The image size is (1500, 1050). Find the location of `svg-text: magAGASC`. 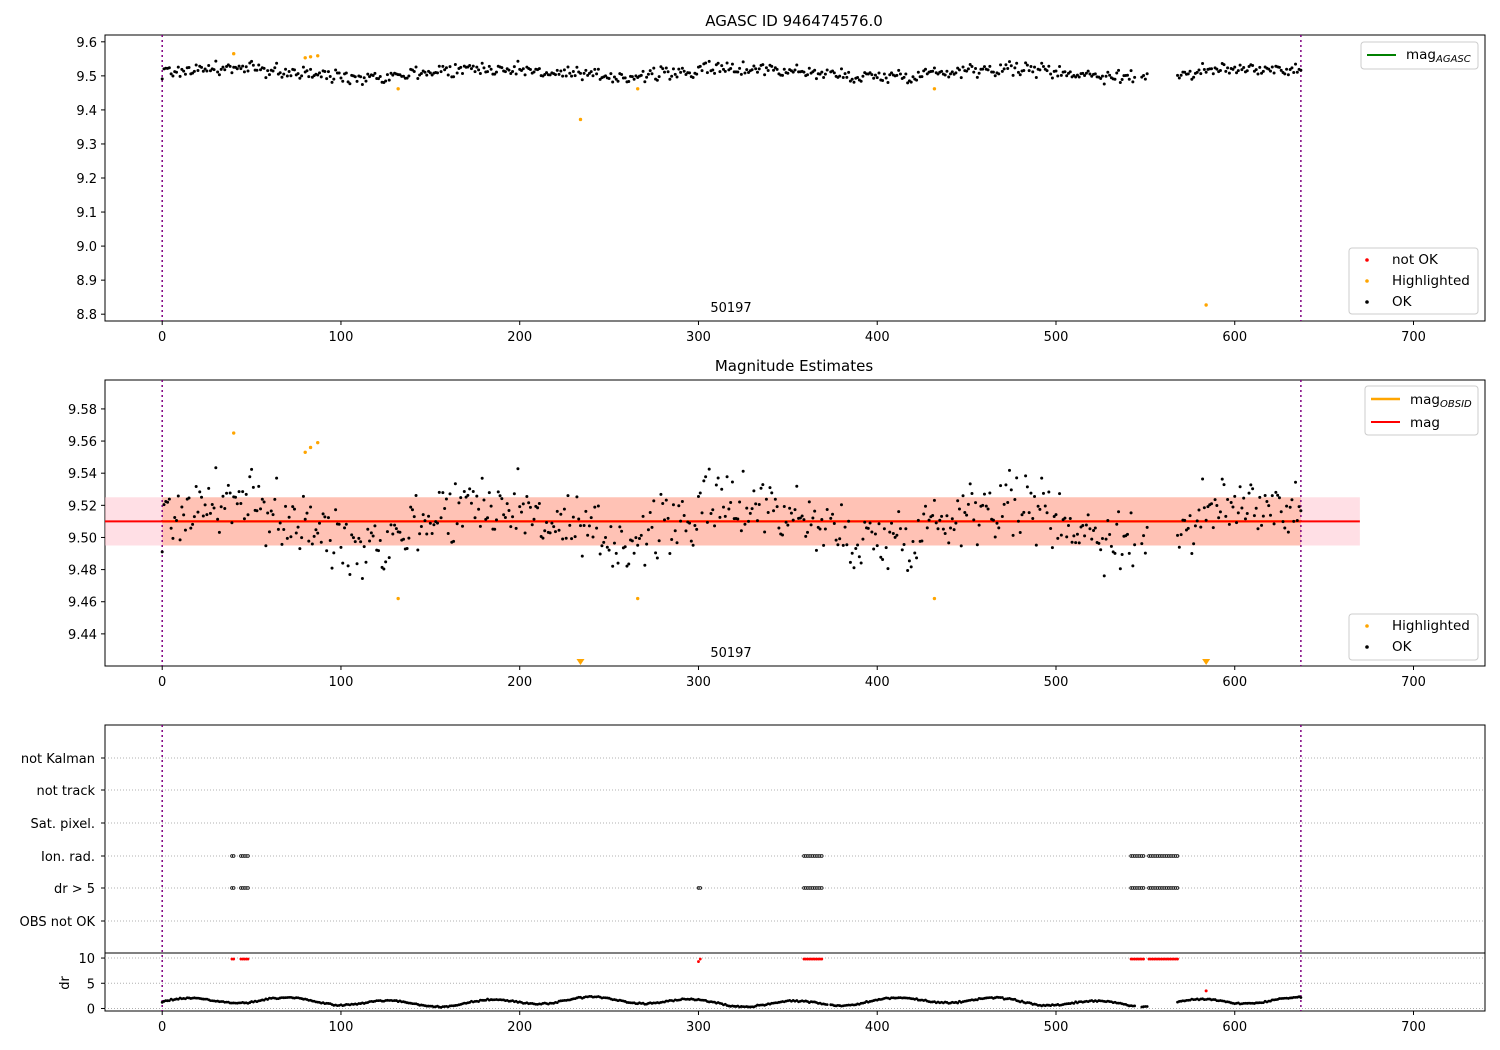

svg-text: magAGASC is located at coordinates (1438, 56).